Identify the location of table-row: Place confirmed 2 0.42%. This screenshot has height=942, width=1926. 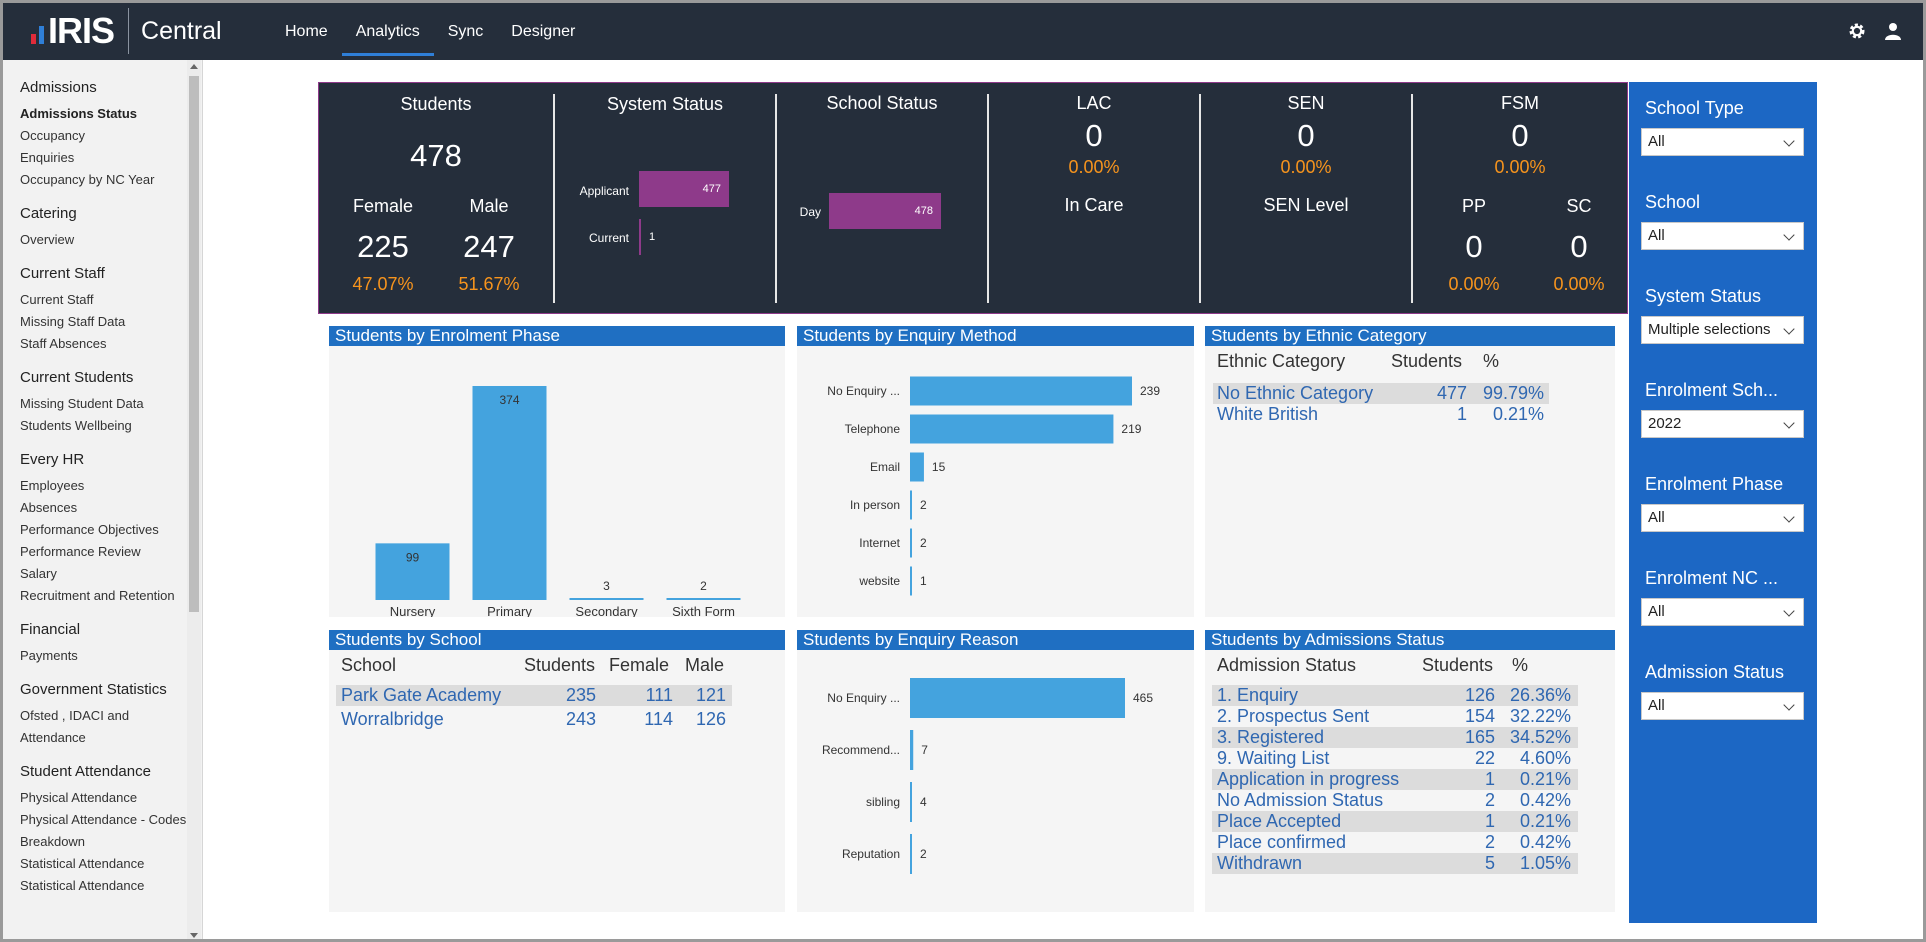
(1395, 842).